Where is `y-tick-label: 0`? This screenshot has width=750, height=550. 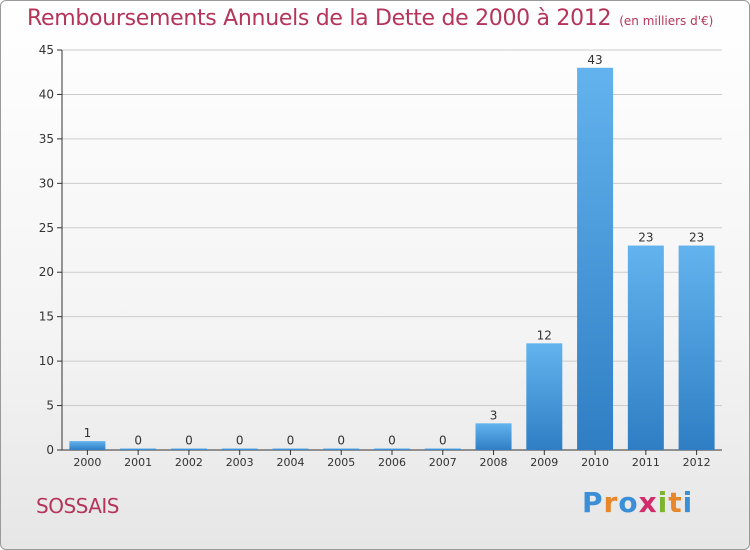 y-tick-label: 0 is located at coordinates (50, 450).